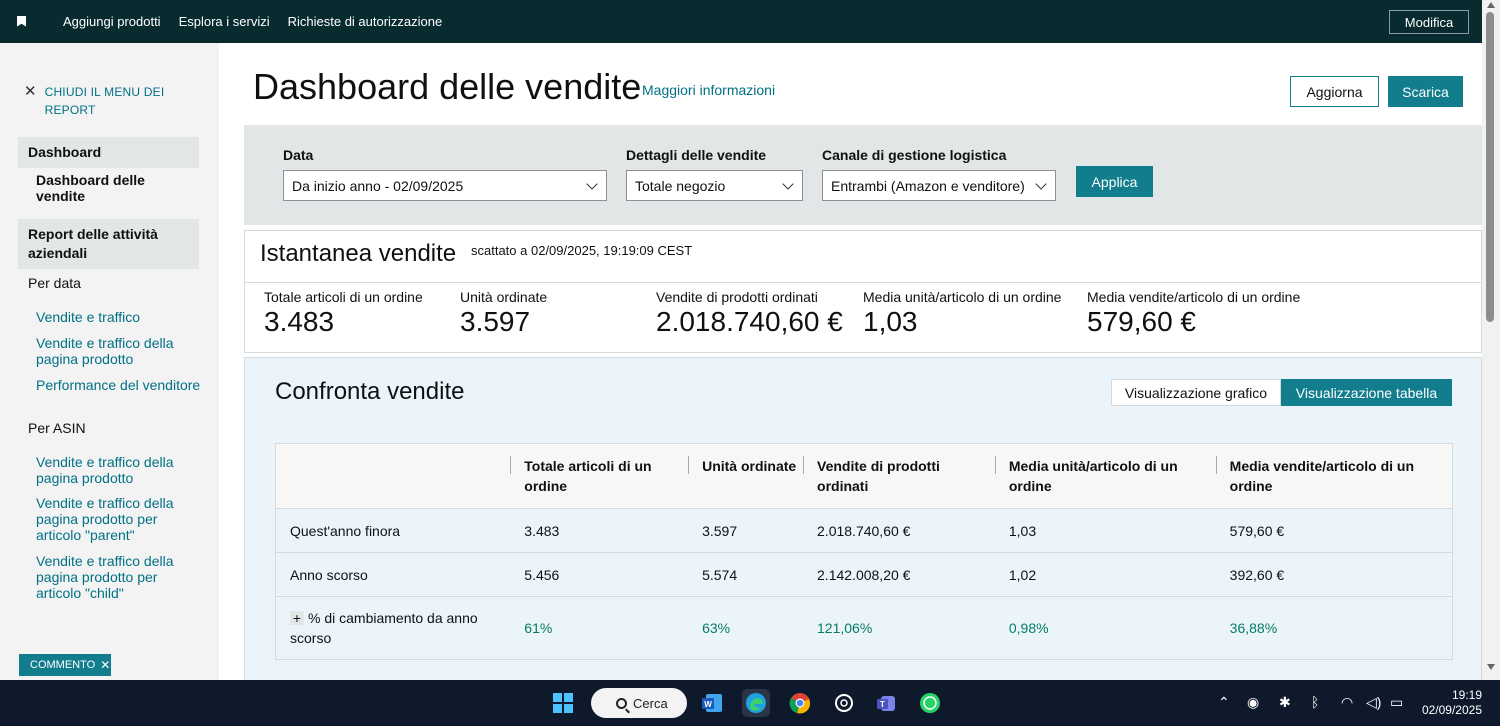  What do you see at coordinates (1196, 392) in the screenshot?
I see `chart-view-toggle: Visualizzazione grafico` at bounding box center [1196, 392].